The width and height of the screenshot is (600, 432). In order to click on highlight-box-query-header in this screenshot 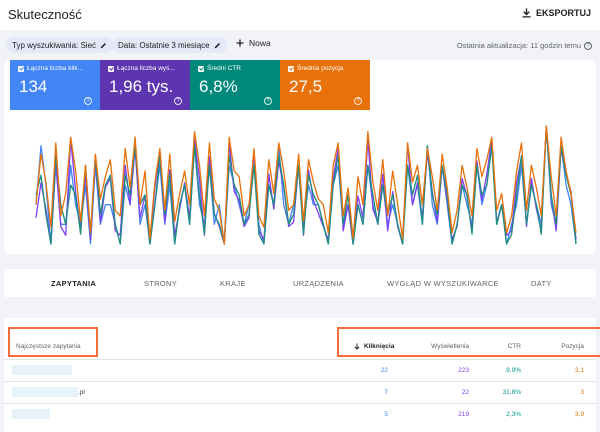, I will do `click(53, 342)`.